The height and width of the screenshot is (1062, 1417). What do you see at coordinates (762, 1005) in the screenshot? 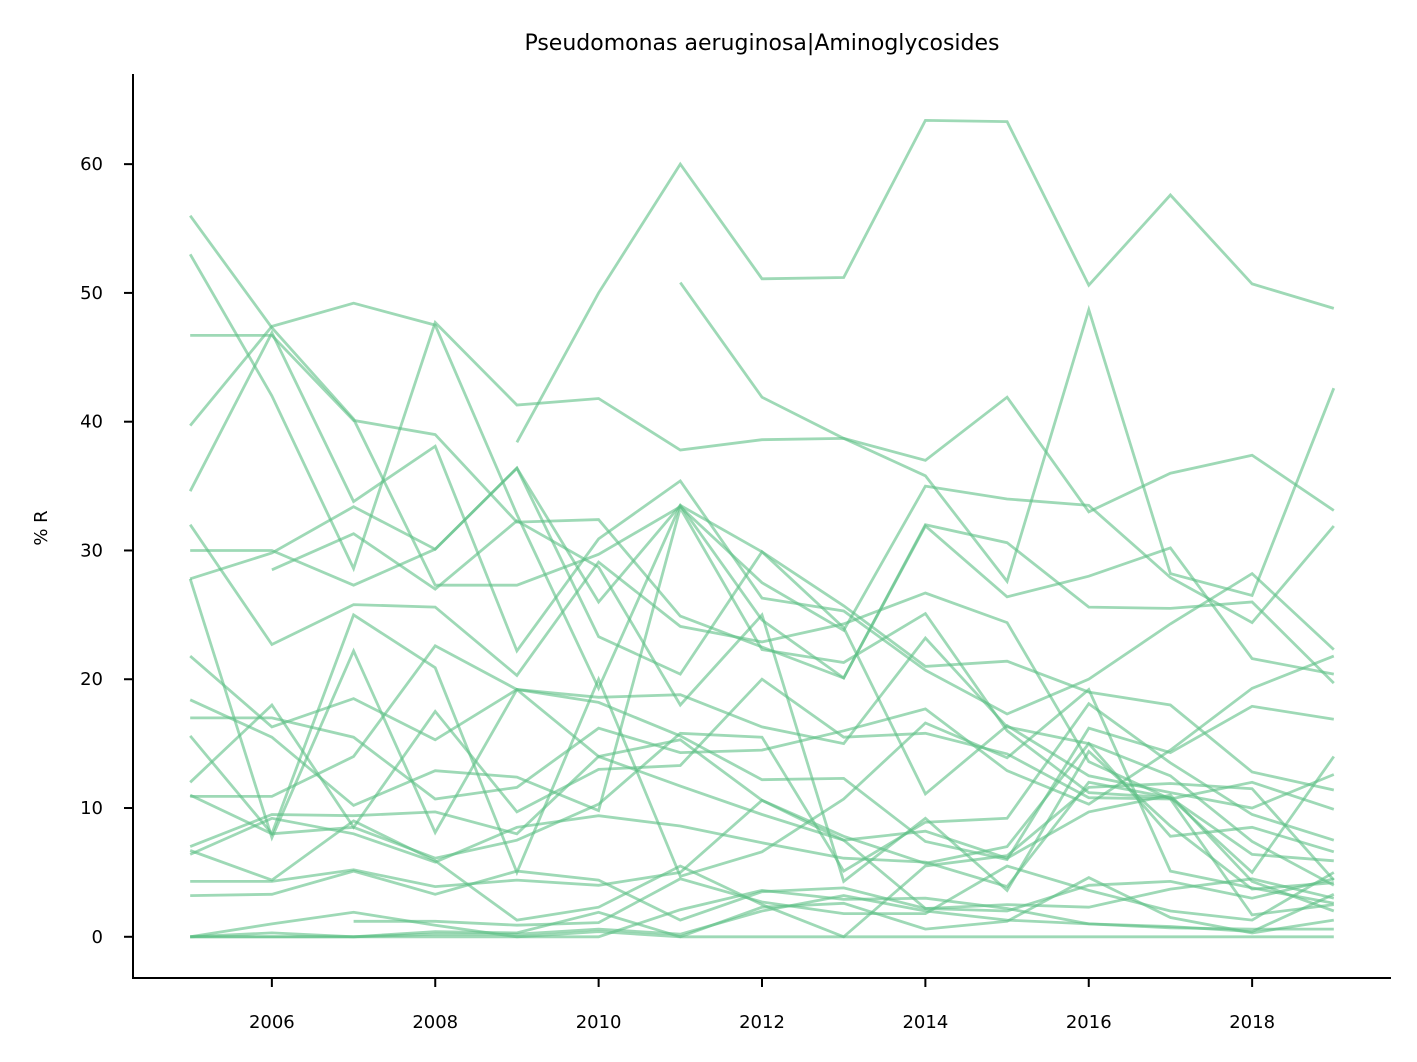
I see `x-axis-ticks: 2006 2008 2010 2012 2014 2016 2018` at bounding box center [762, 1005].